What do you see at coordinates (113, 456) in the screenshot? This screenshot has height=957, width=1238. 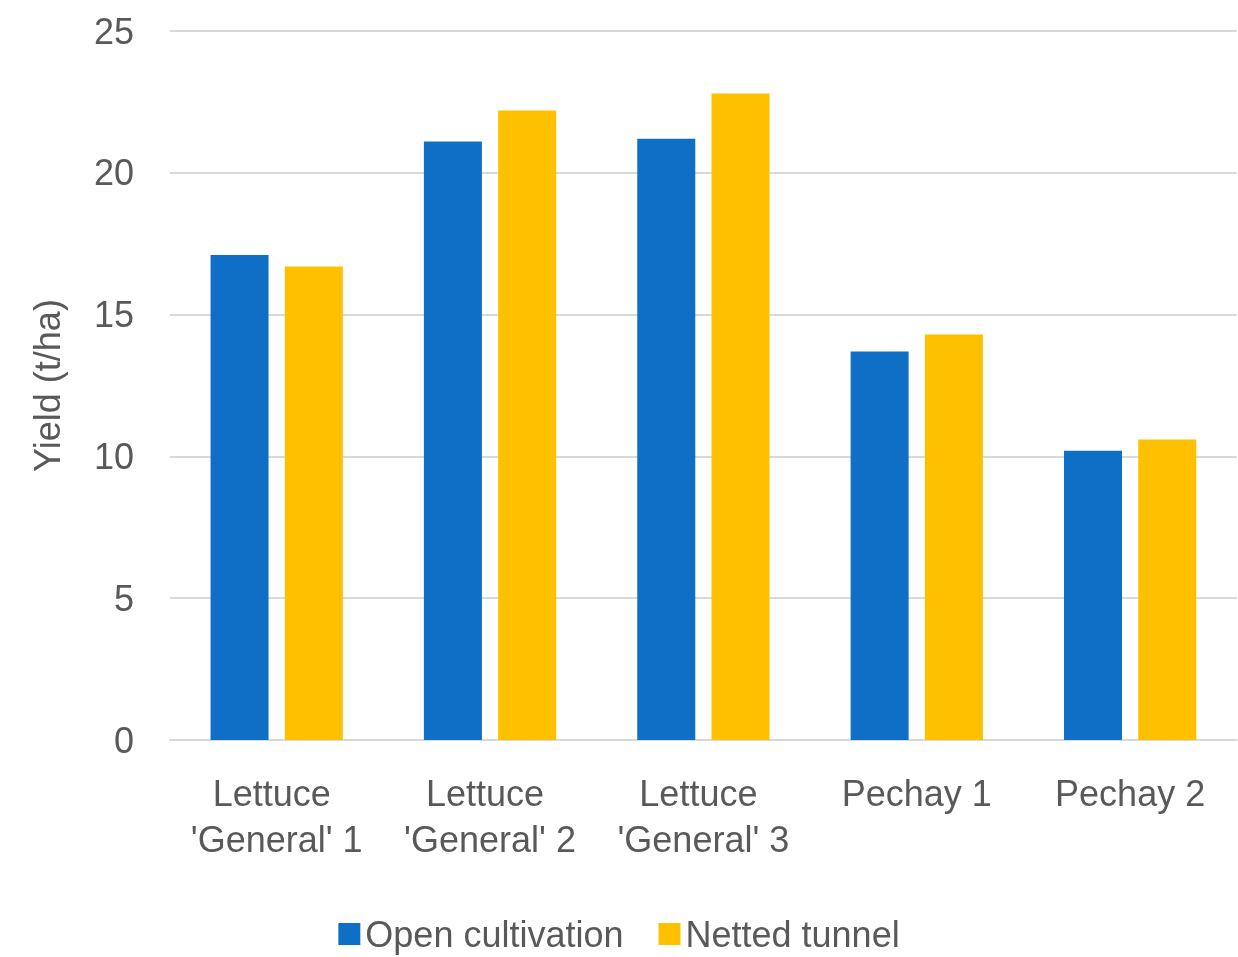 I see `y-tick-label: 10` at bounding box center [113, 456].